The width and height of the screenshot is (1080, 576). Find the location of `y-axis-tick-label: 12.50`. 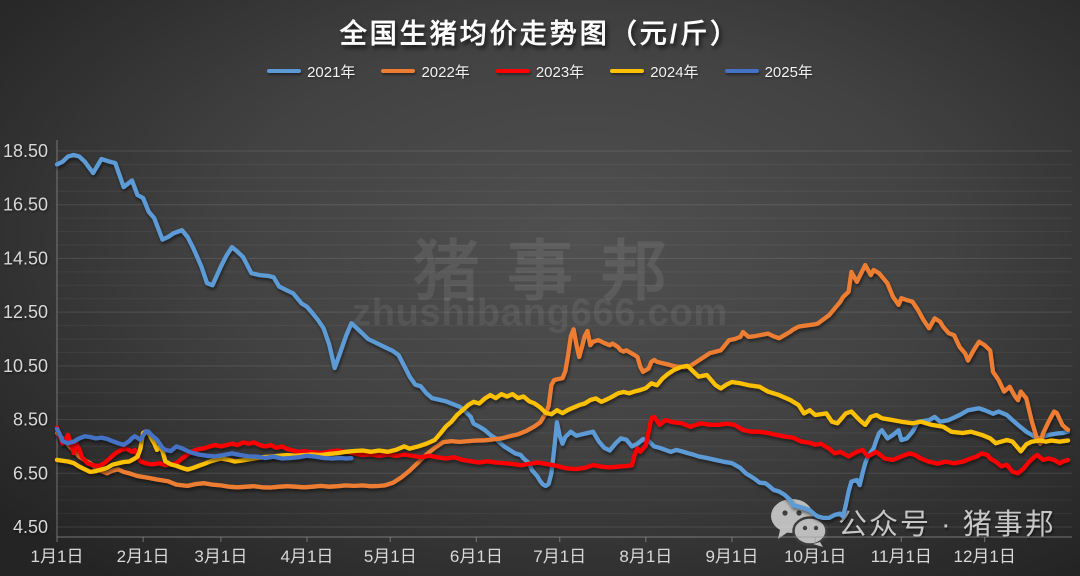

y-axis-tick-label: 12.50 is located at coordinates (25, 312).